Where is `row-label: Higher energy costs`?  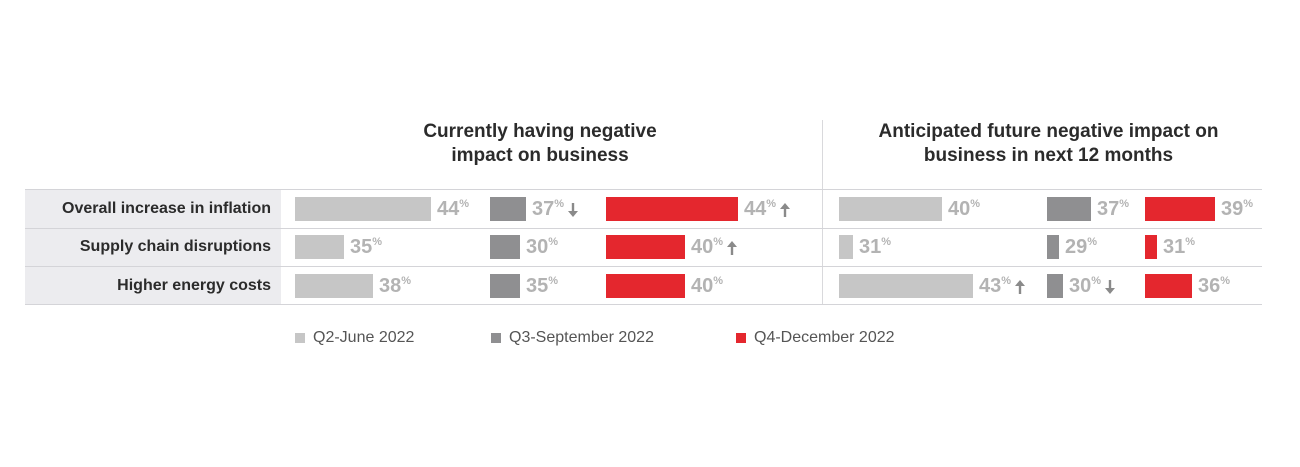 row-label: Higher energy costs is located at coordinates (194, 285).